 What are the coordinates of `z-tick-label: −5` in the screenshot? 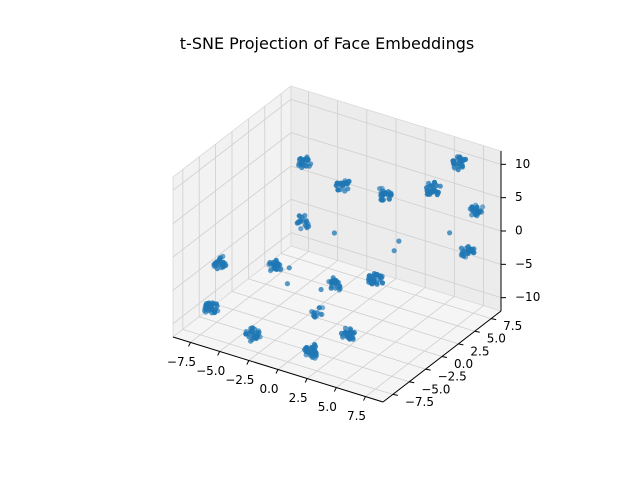 It's located at (524, 264).